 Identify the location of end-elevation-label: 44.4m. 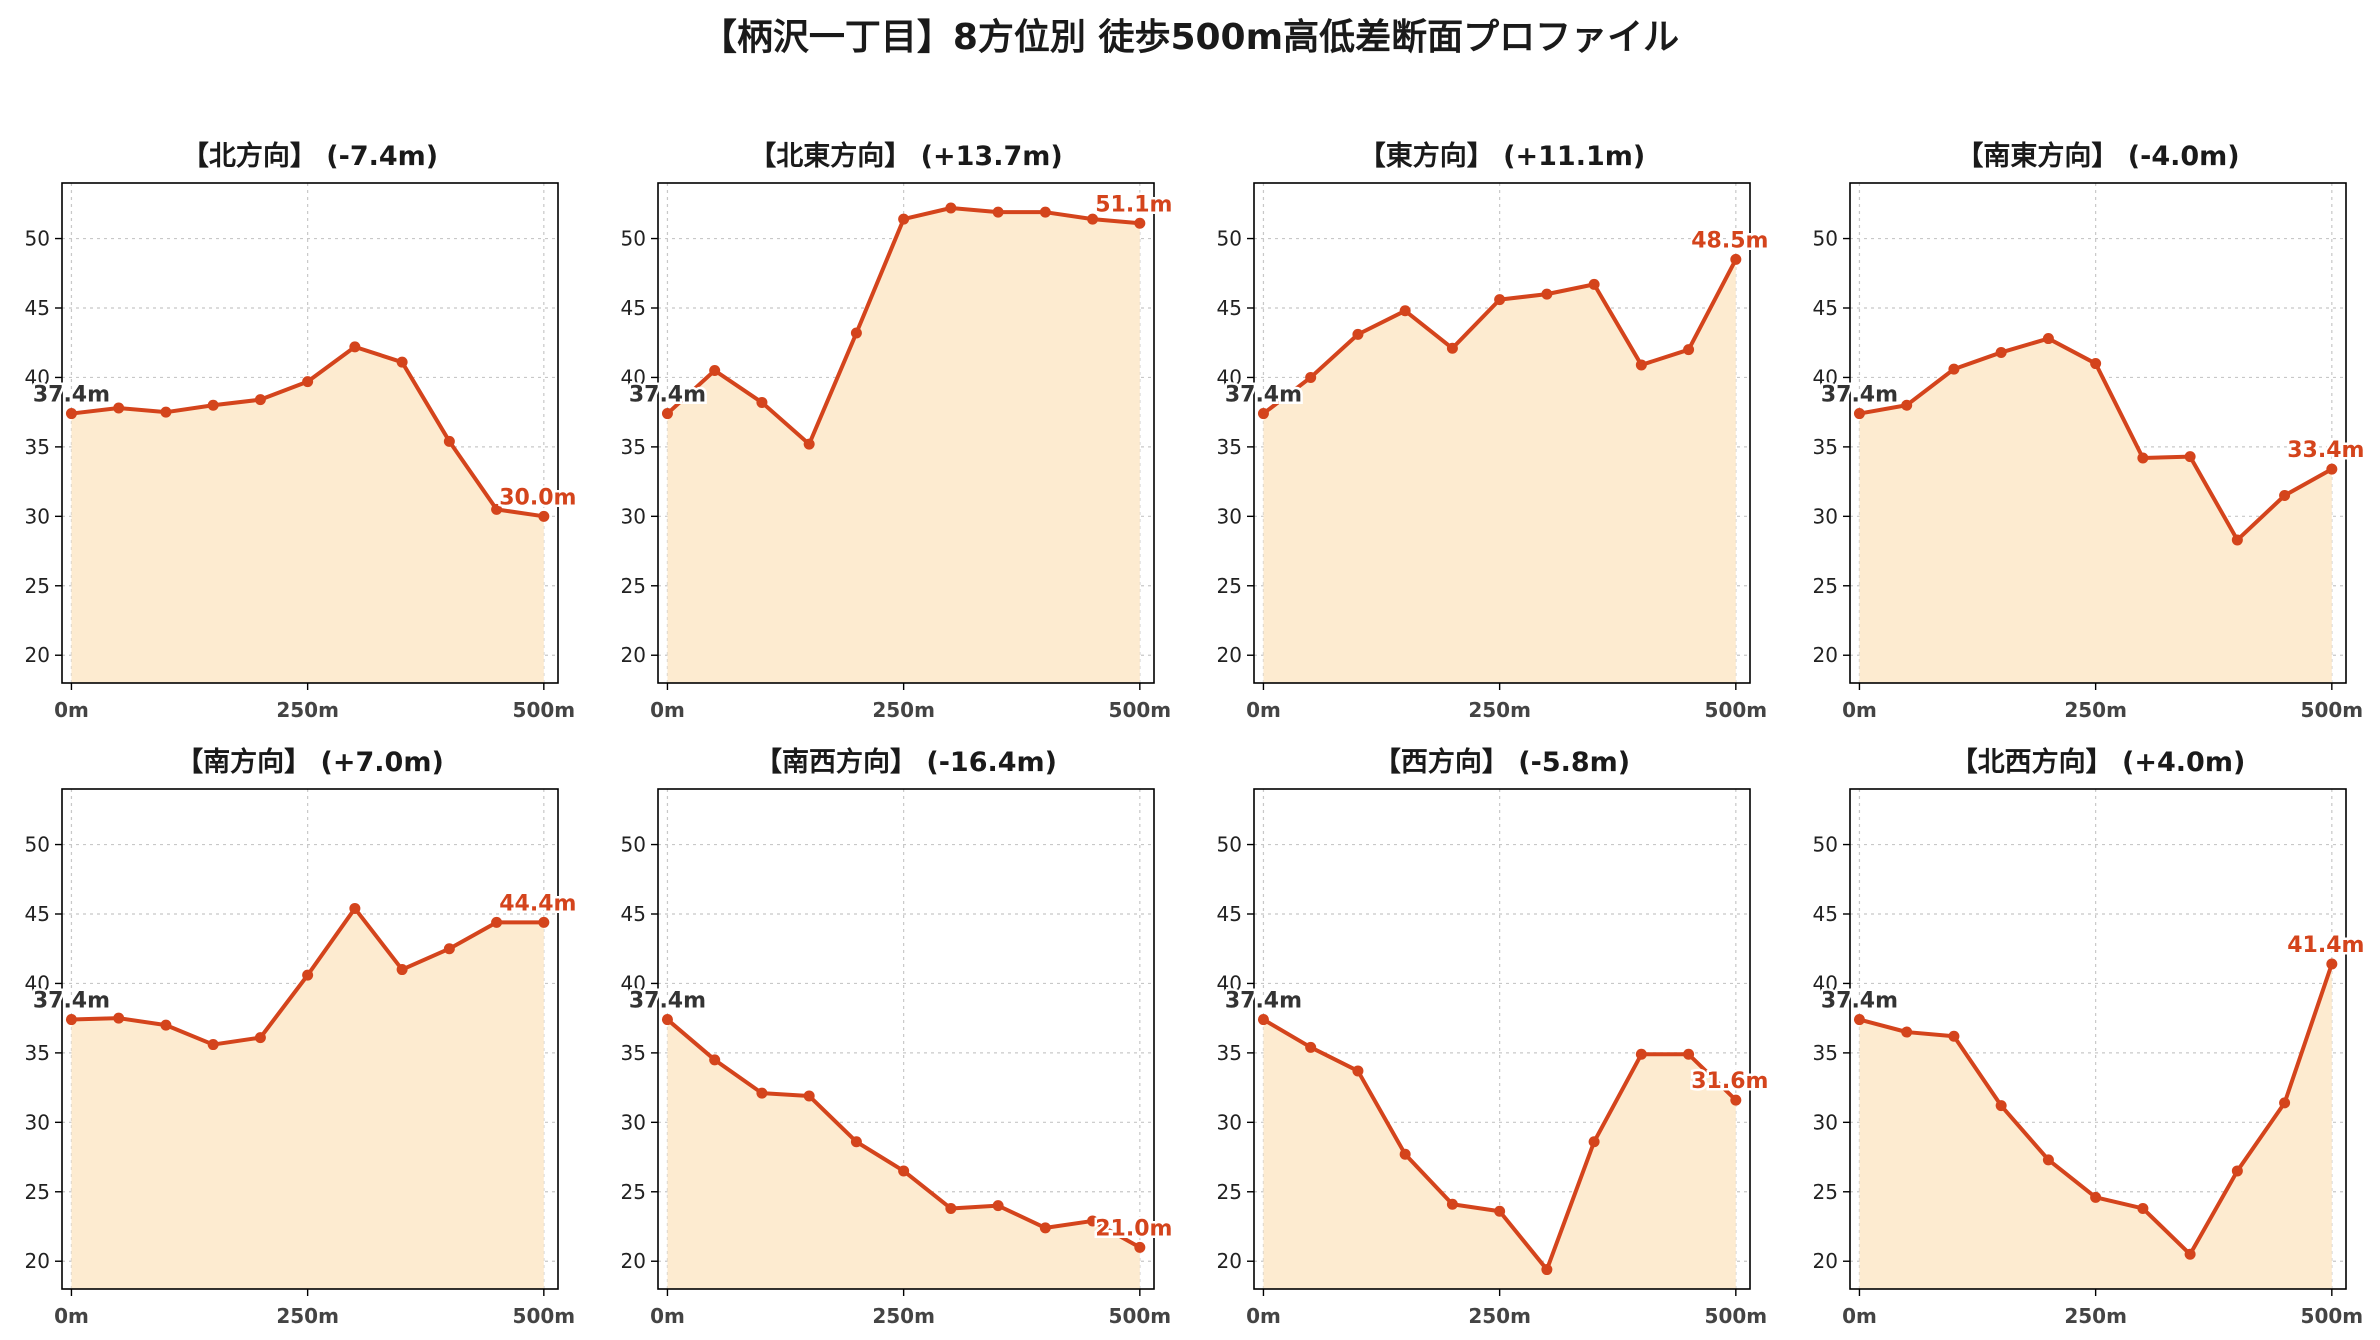
(537, 903).